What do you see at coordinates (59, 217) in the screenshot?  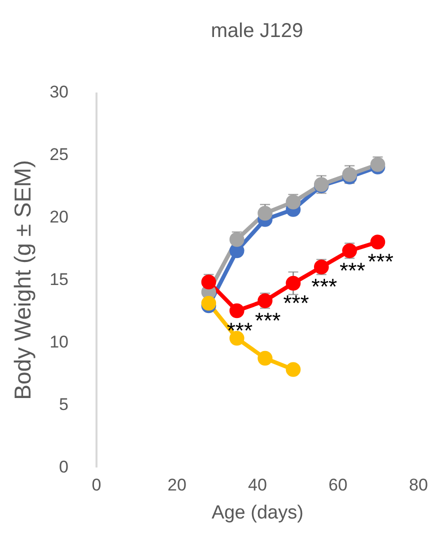 I see `y-tick-label: 20` at bounding box center [59, 217].